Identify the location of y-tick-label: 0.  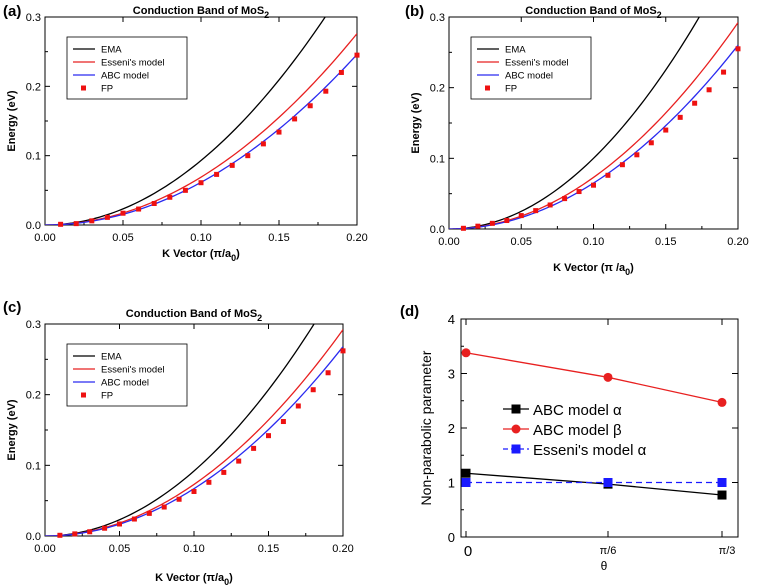
(451, 537).